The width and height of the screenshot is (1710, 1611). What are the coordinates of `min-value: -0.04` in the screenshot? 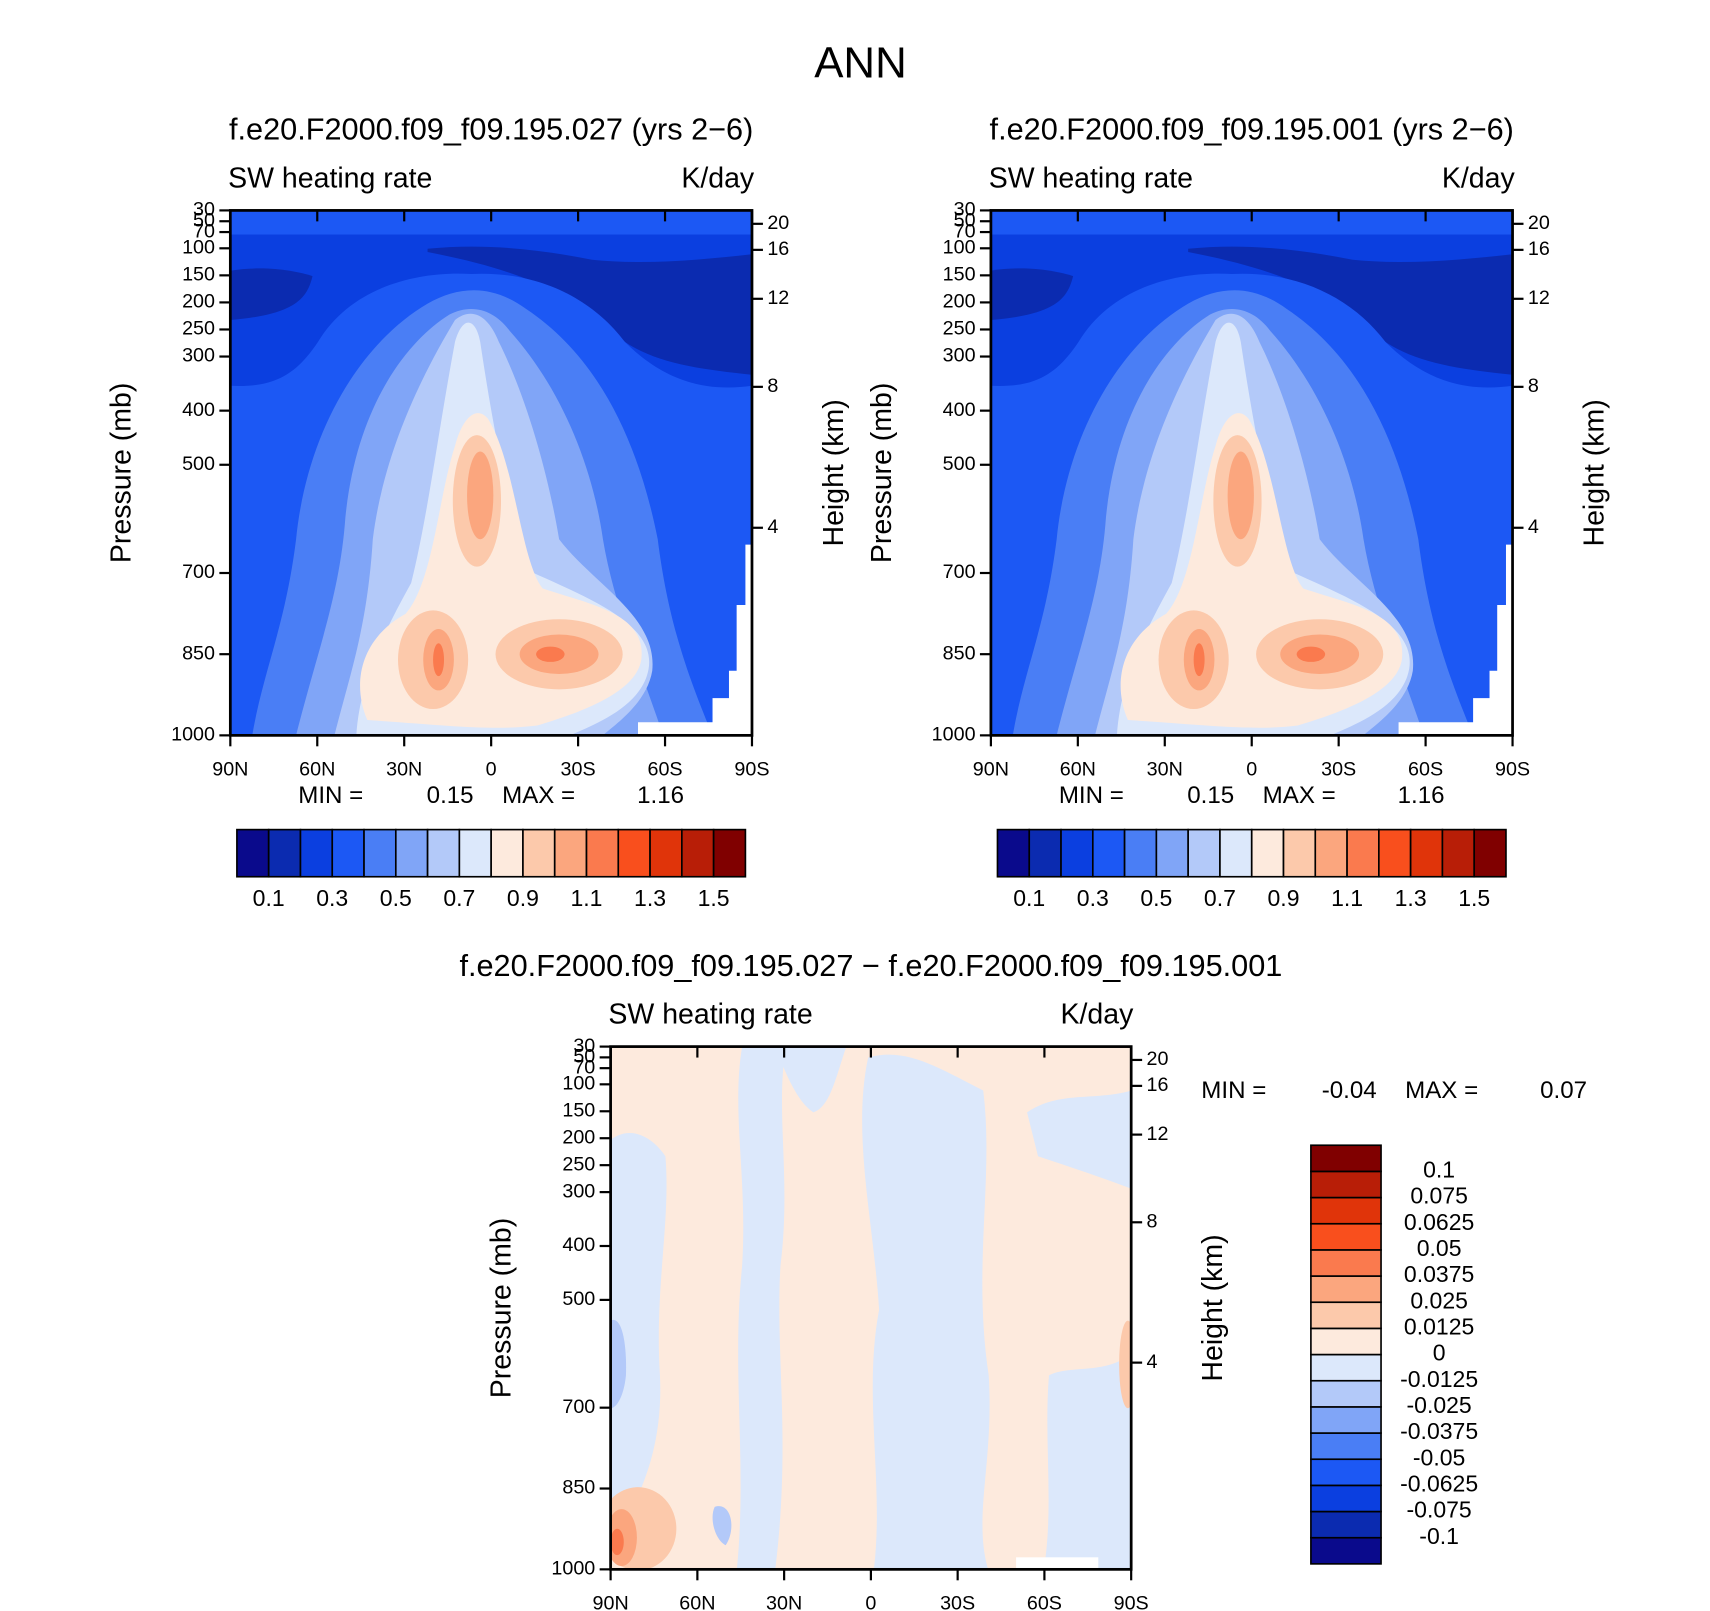 It's located at (1349, 1090).